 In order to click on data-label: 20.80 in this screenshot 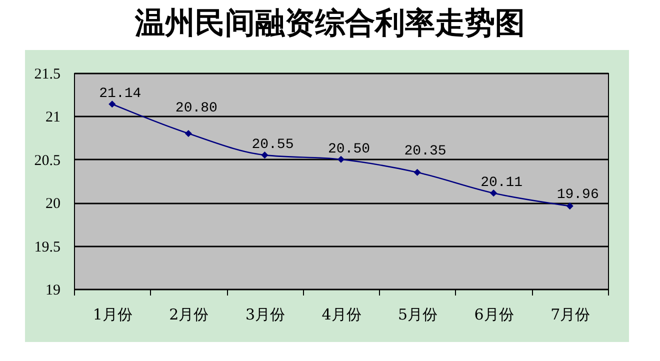, I will do `click(196, 108)`.